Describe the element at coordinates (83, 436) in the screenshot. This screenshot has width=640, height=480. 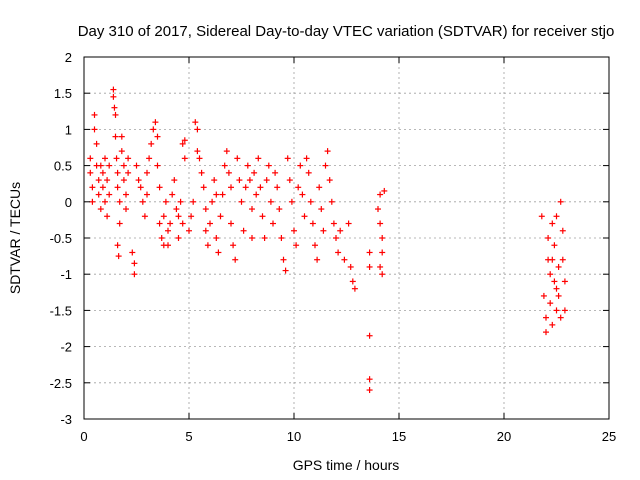
I see `x-tick-label: 0` at that location.